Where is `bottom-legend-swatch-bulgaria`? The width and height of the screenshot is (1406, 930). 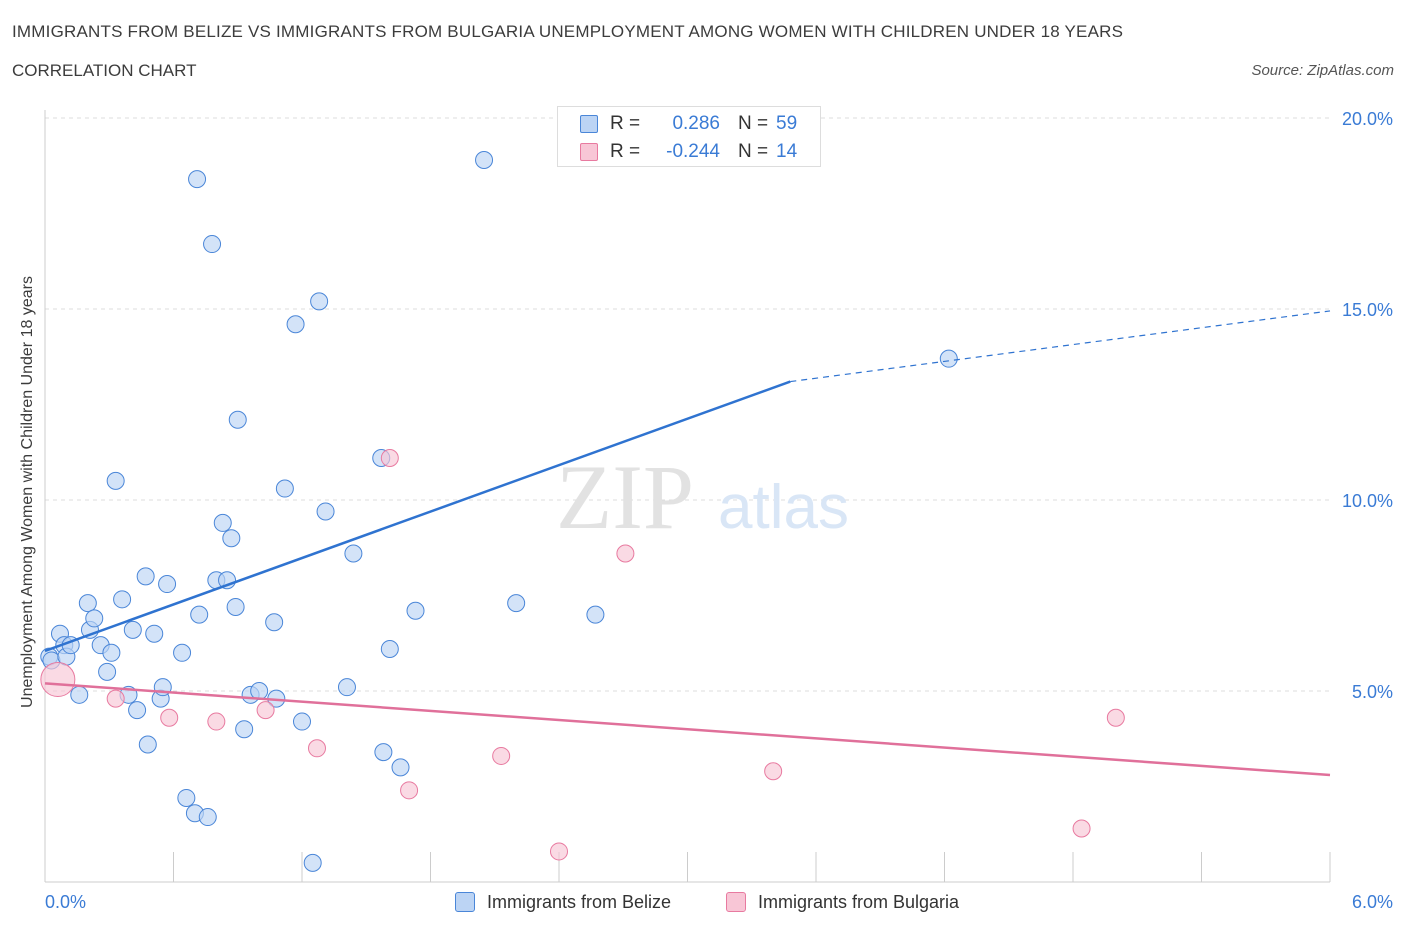
bottom-legend-swatch-bulgaria is located at coordinates (736, 902).